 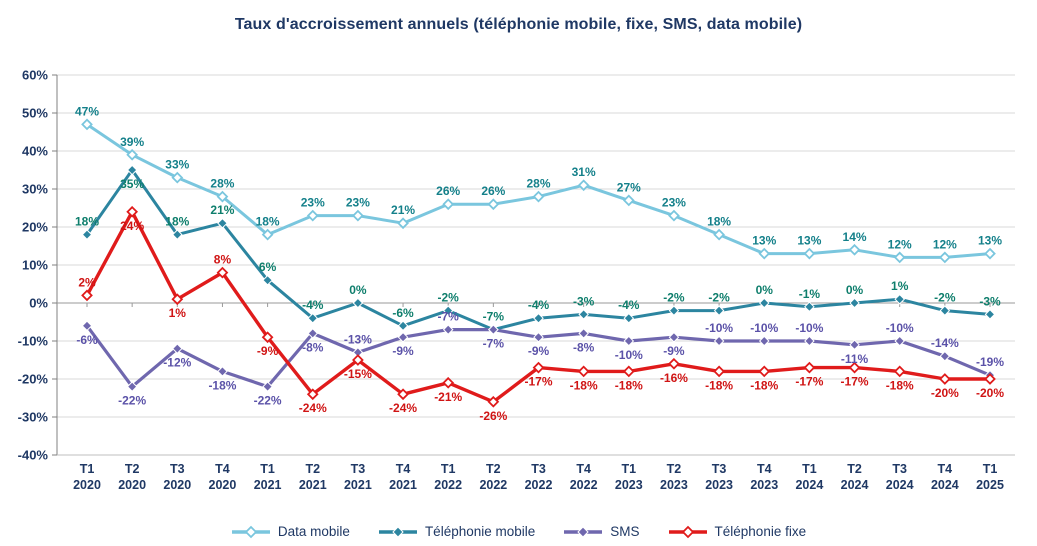 I want to click on x-category-label: T1 2020, so click(x=87, y=477).